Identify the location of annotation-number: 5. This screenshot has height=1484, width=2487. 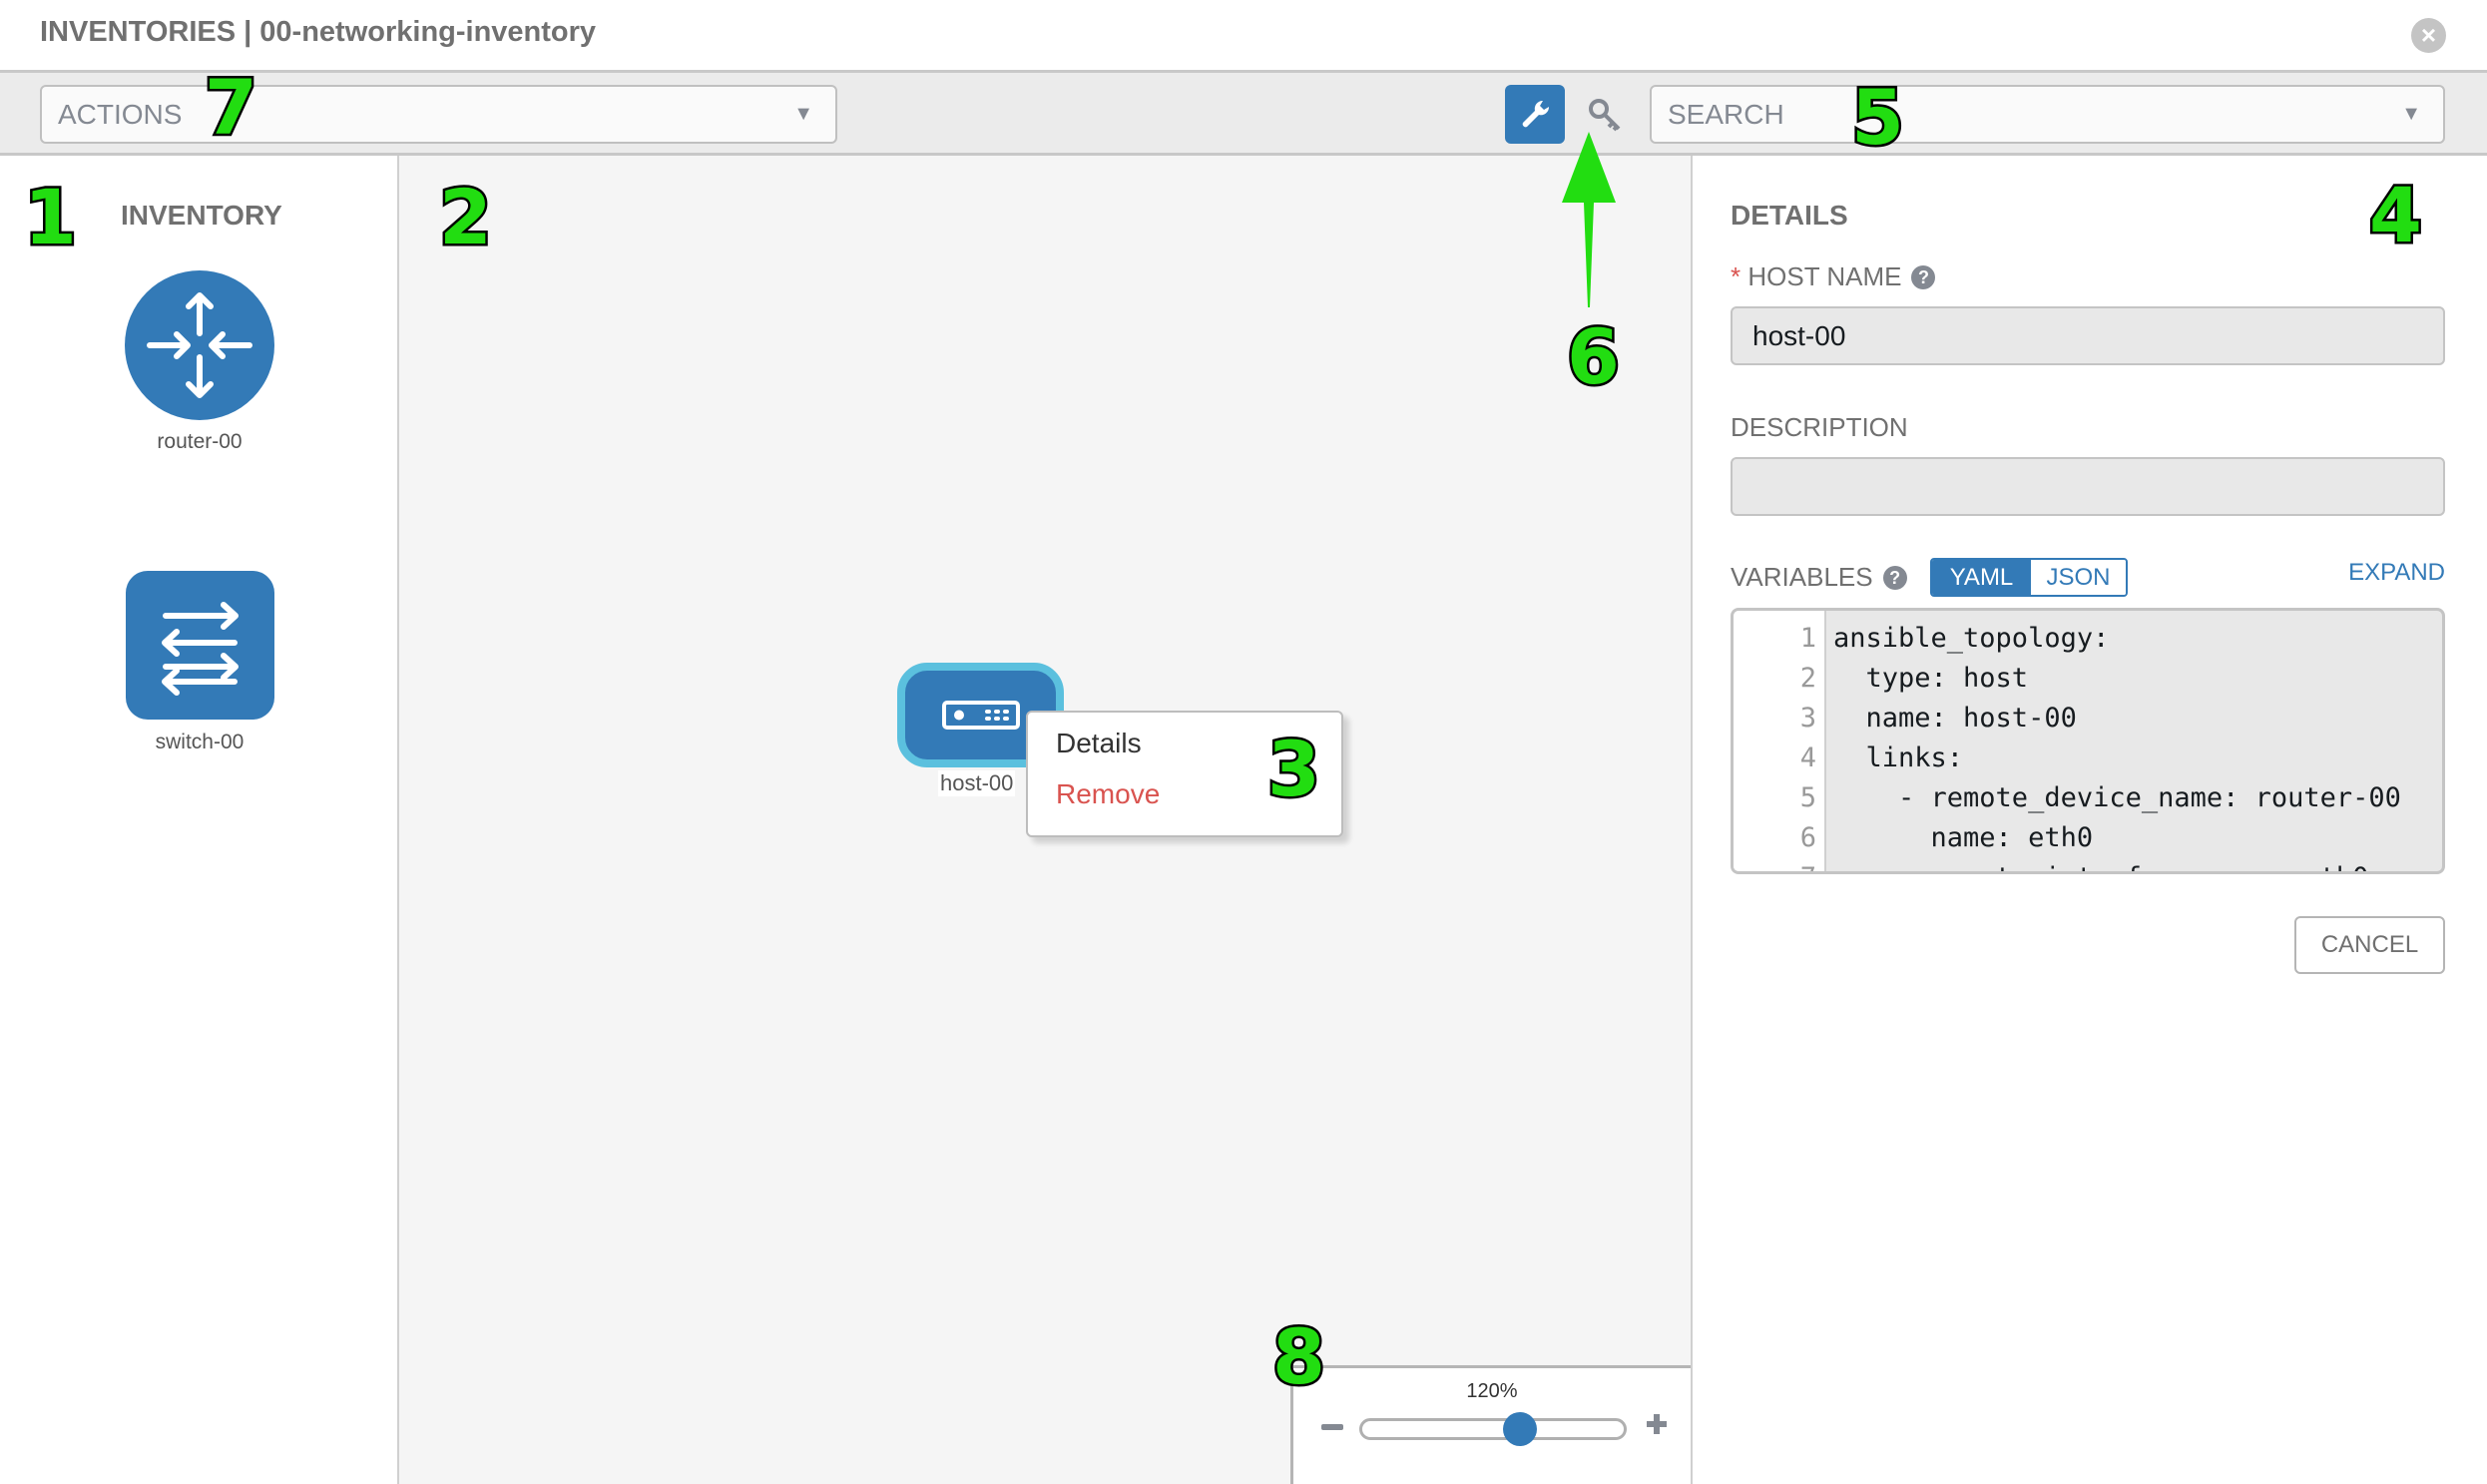
(1878, 117).